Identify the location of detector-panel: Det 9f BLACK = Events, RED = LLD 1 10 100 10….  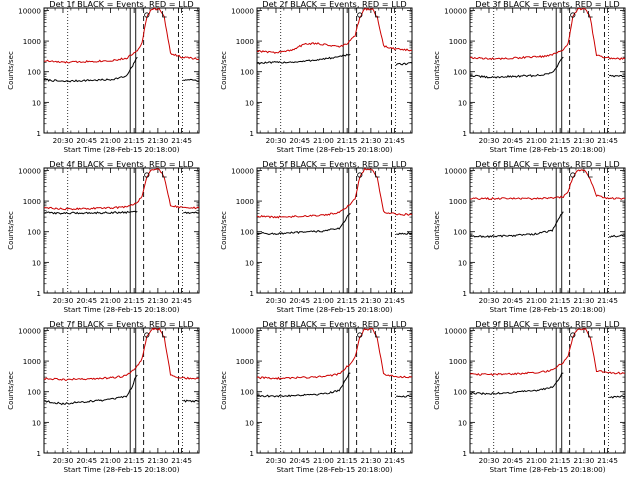
(529, 396).